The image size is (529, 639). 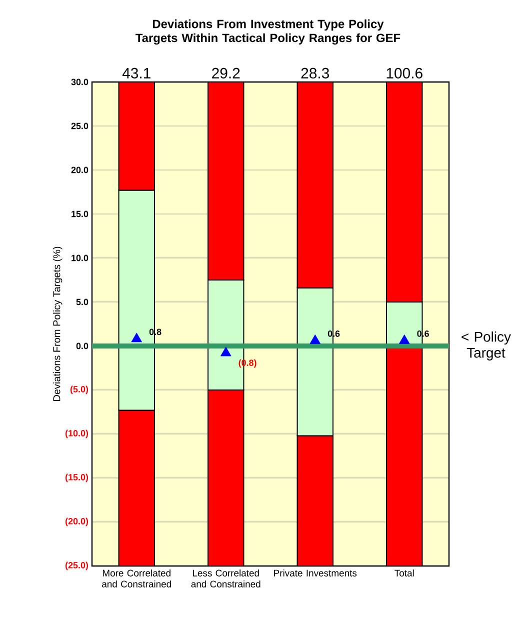 What do you see at coordinates (79, 390) in the screenshot?
I see `y-tick-label: (5.0)` at bounding box center [79, 390].